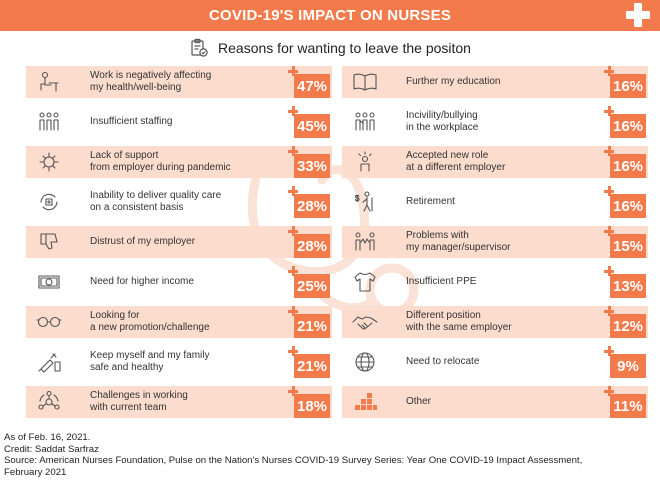  Describe the element at coordinates (139, 395) in the screenshot. I see `reason-label-line: Challenges in working` at that location.